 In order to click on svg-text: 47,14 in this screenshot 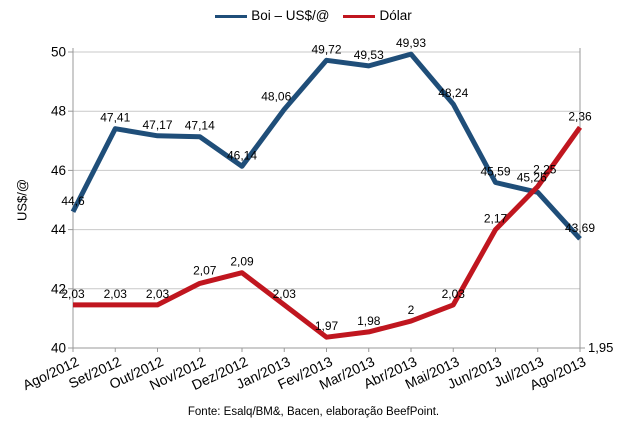, I will do `click(200, 126)`.